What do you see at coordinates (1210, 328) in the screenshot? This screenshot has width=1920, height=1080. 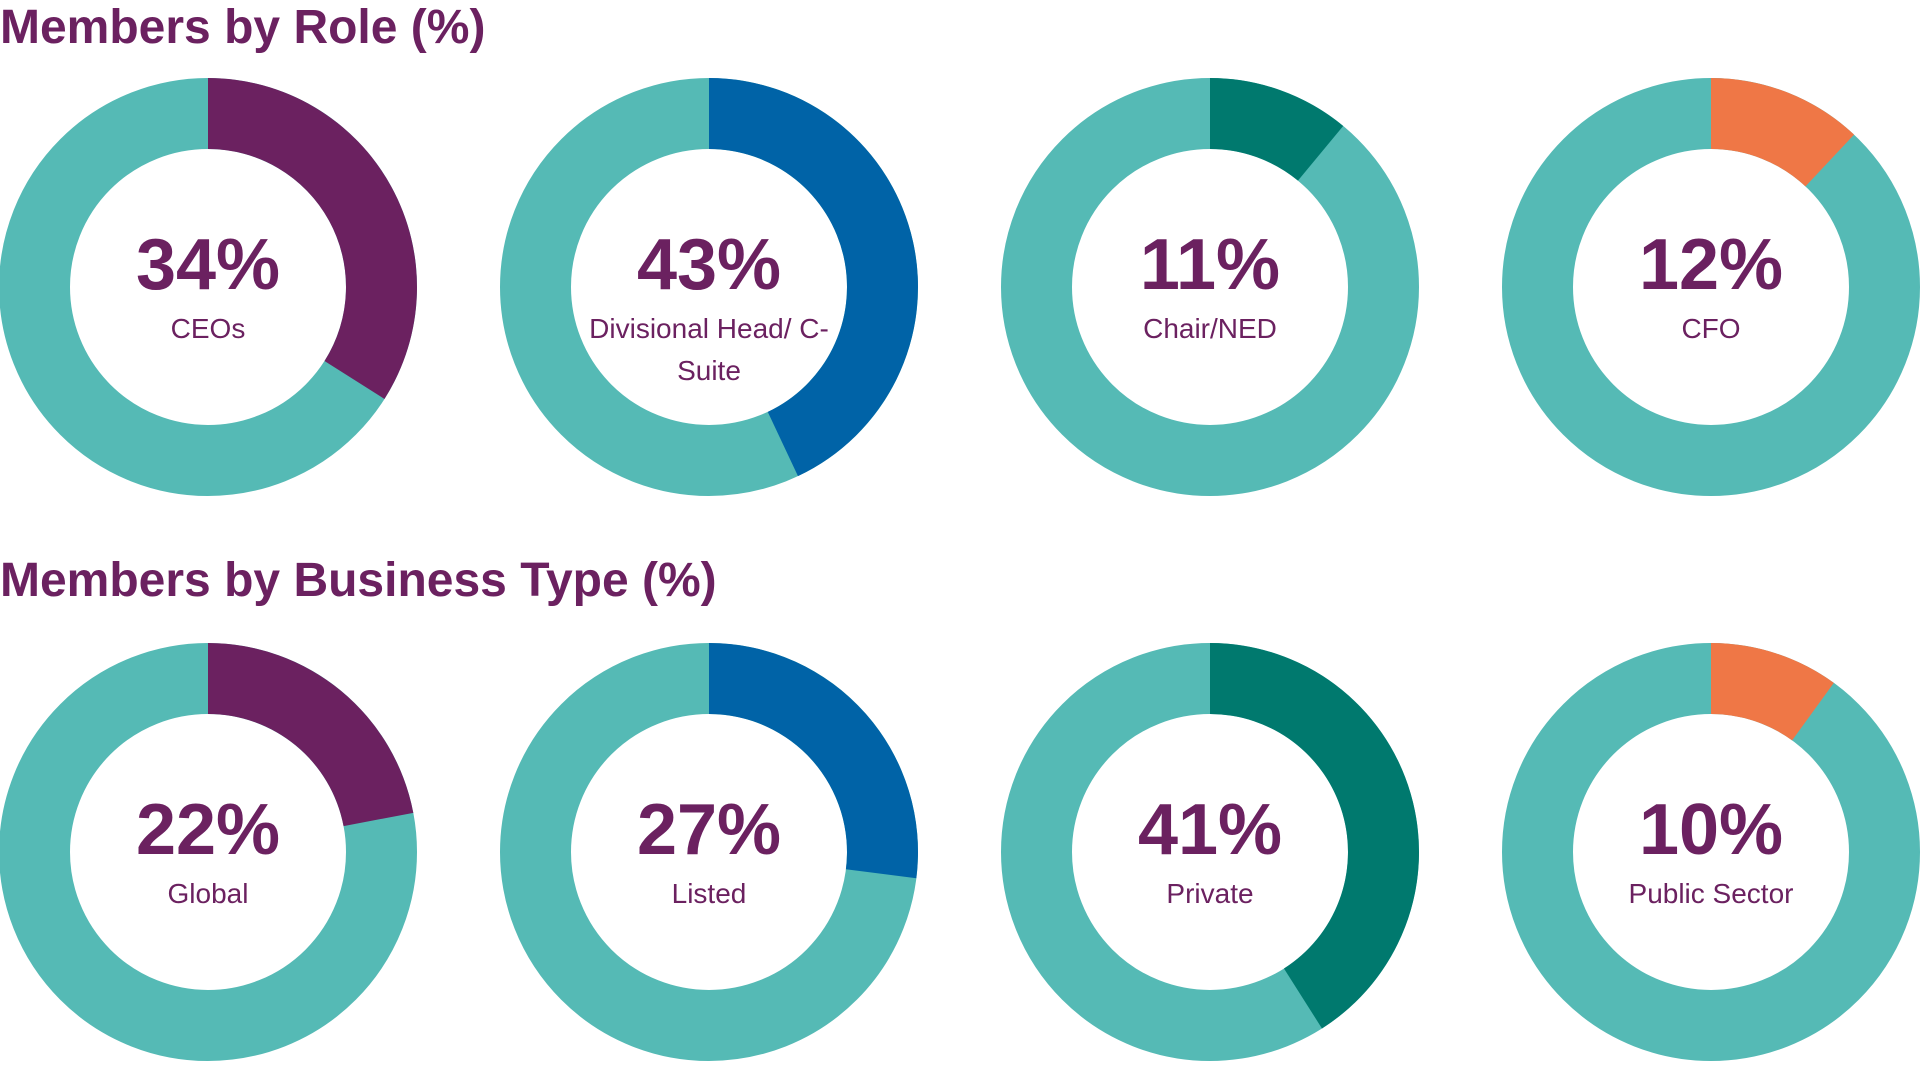 I see `category-label: Chair/NED` at bounding box center [1210, 328].